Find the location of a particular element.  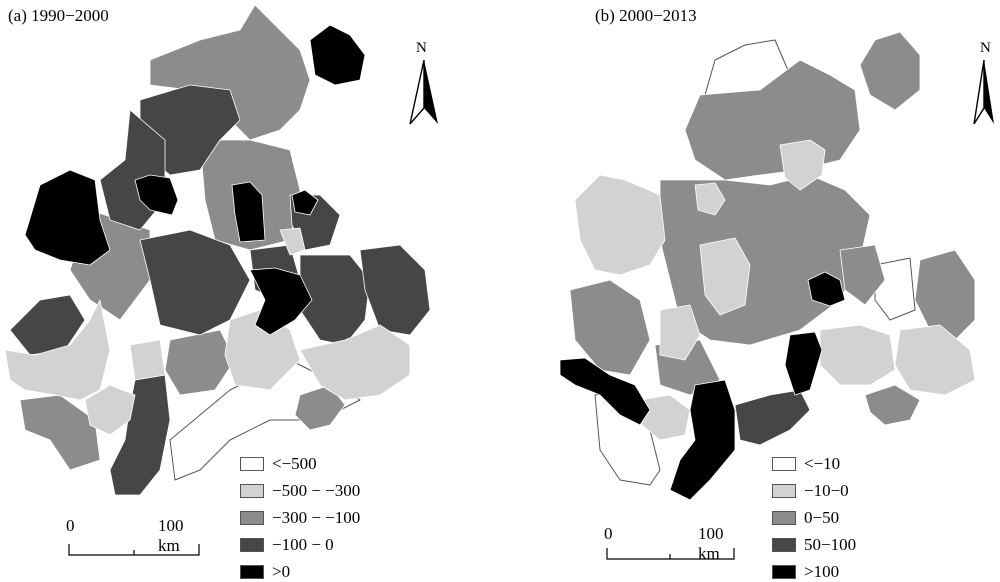

legend-label: −100 − 0 is located at coordinates (303, 544).